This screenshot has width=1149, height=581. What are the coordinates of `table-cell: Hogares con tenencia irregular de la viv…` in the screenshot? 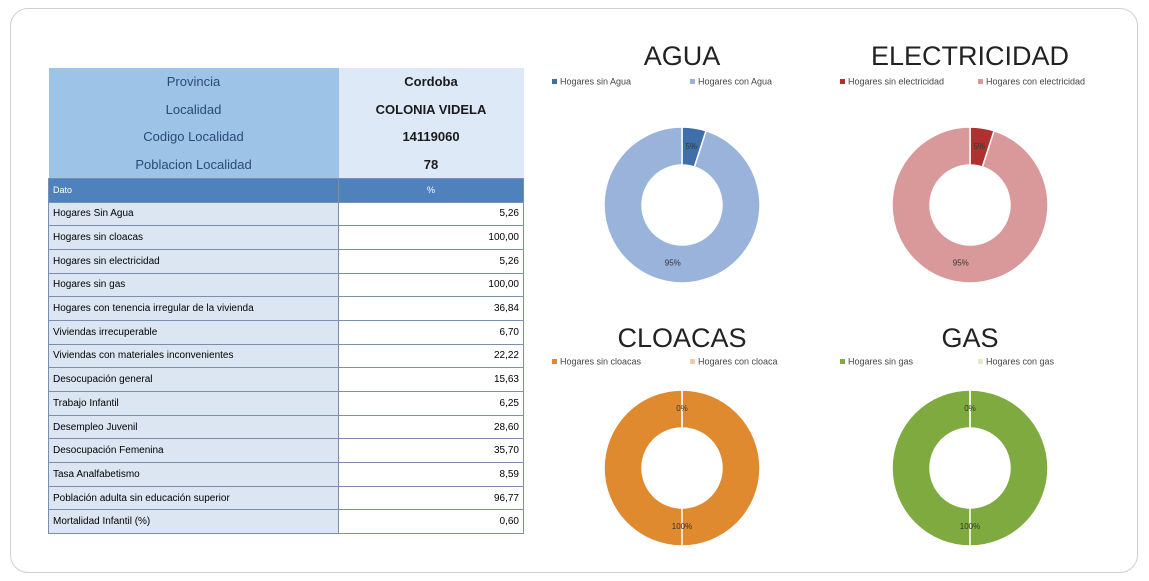 It's located at (193, 308).